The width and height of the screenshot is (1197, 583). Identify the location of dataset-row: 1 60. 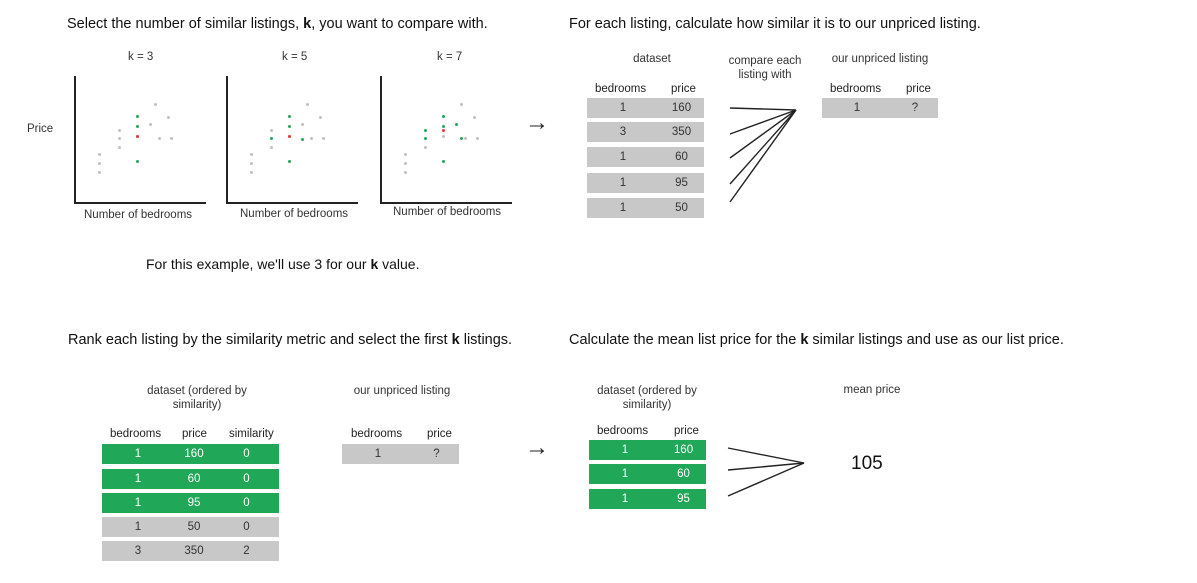
(645, 157).